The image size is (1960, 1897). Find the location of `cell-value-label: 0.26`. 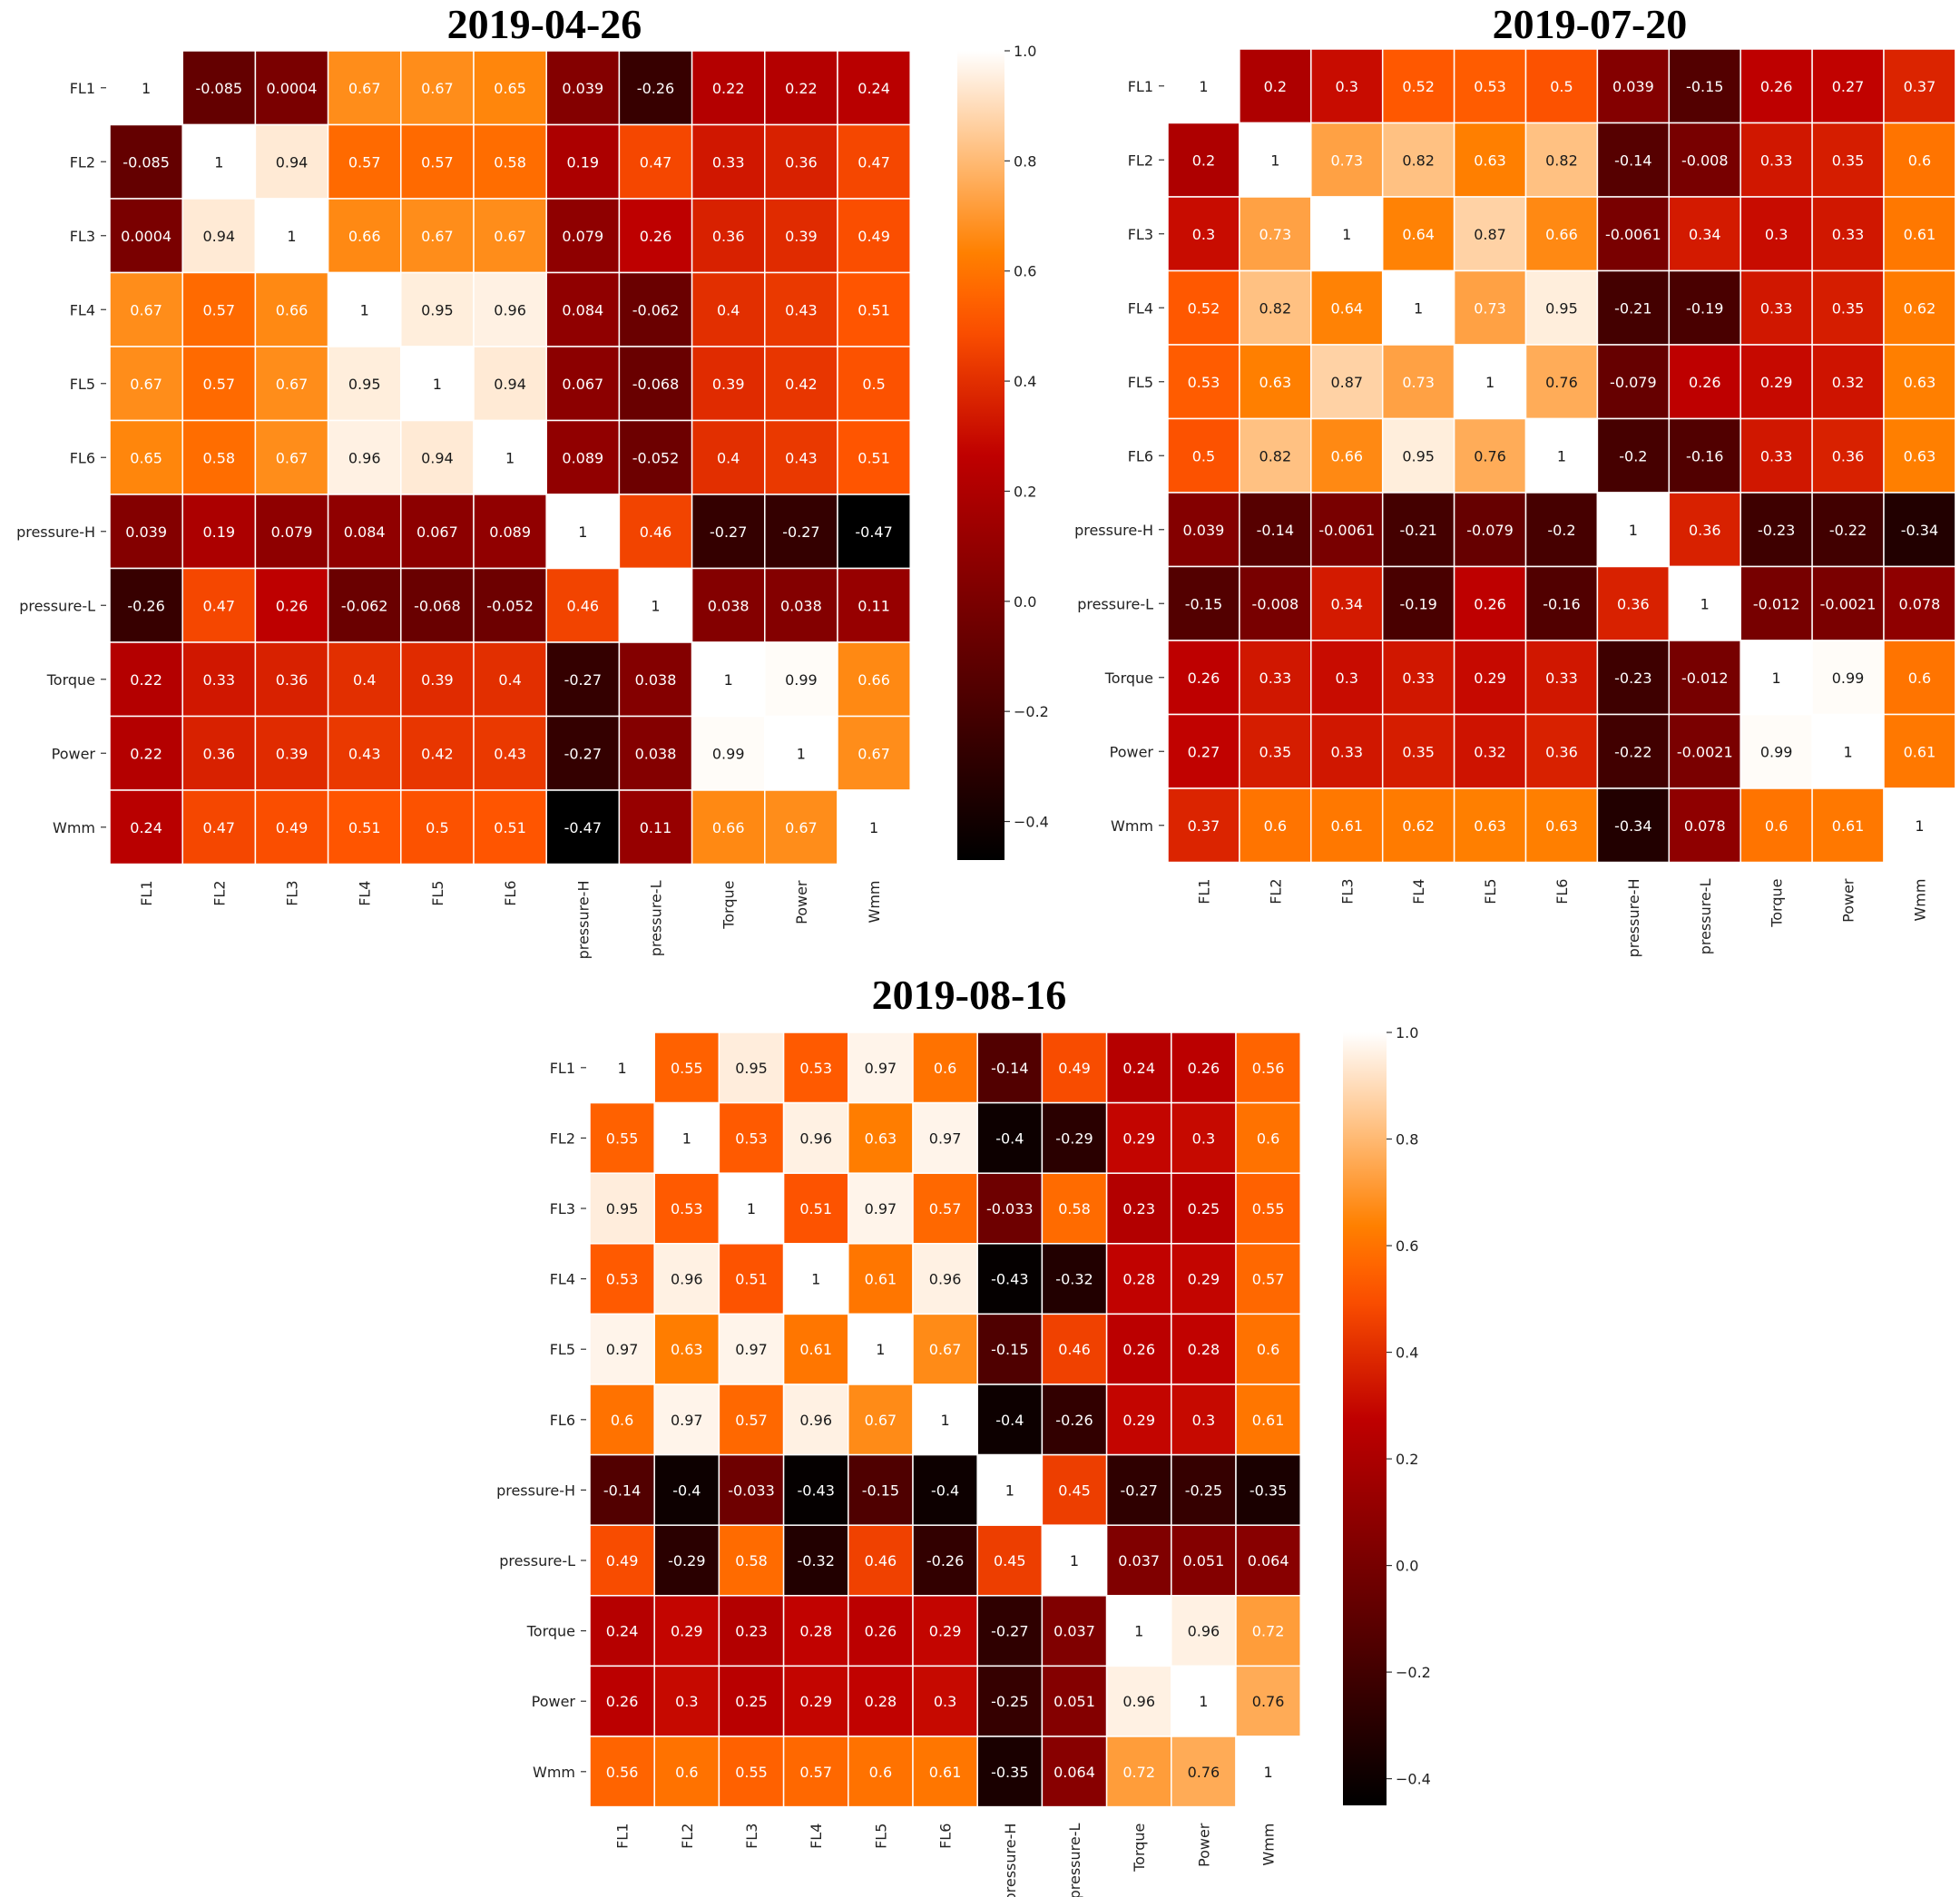

cell-value-label: 0.26 is located at coordinates (1776, 86).